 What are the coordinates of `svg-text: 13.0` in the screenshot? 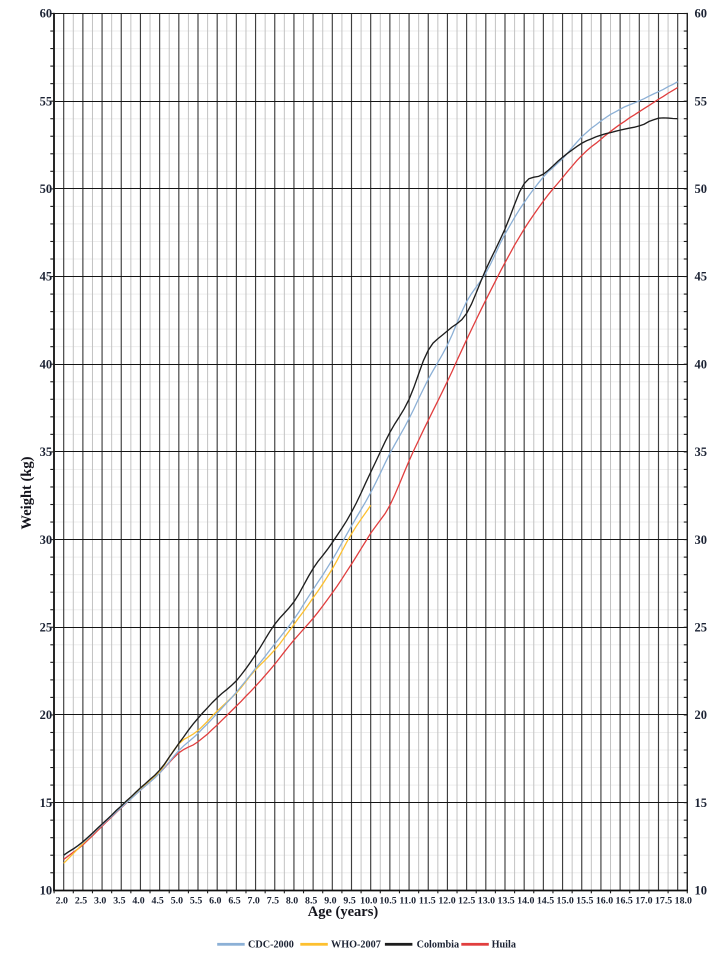 It's located at (486, 901).